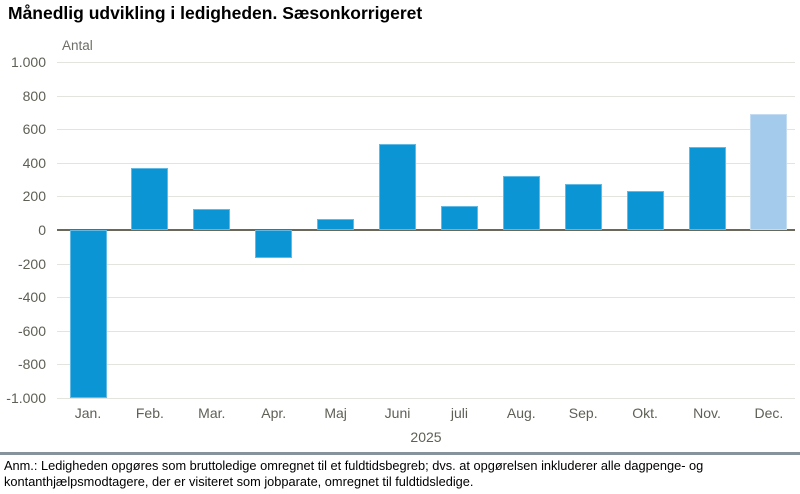  I want to click on y-axis-tick-labels: 1.000 800 600 400 200 0 -200 -400 -600 -800 -1.000, so click(23, 247).